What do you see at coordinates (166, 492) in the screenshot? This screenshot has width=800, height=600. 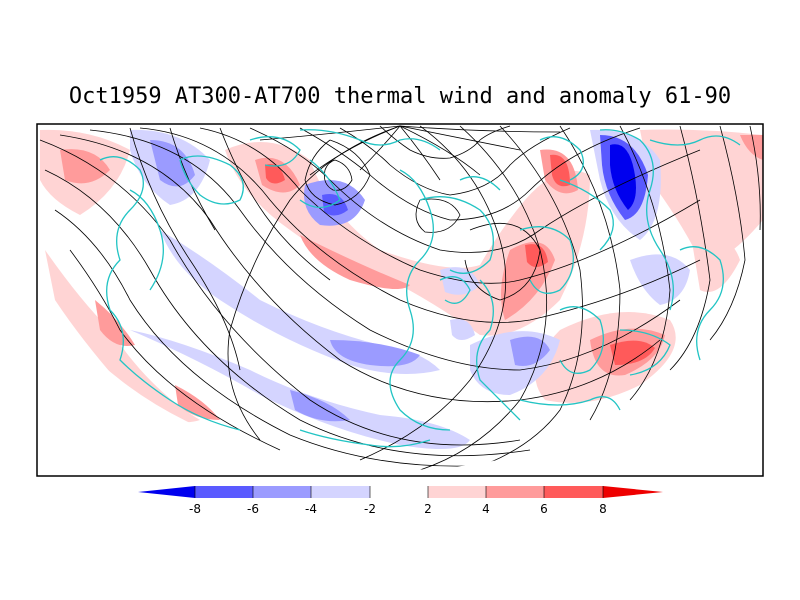 I see `colorbar-arrow-left` at bounding box center [166, 492].